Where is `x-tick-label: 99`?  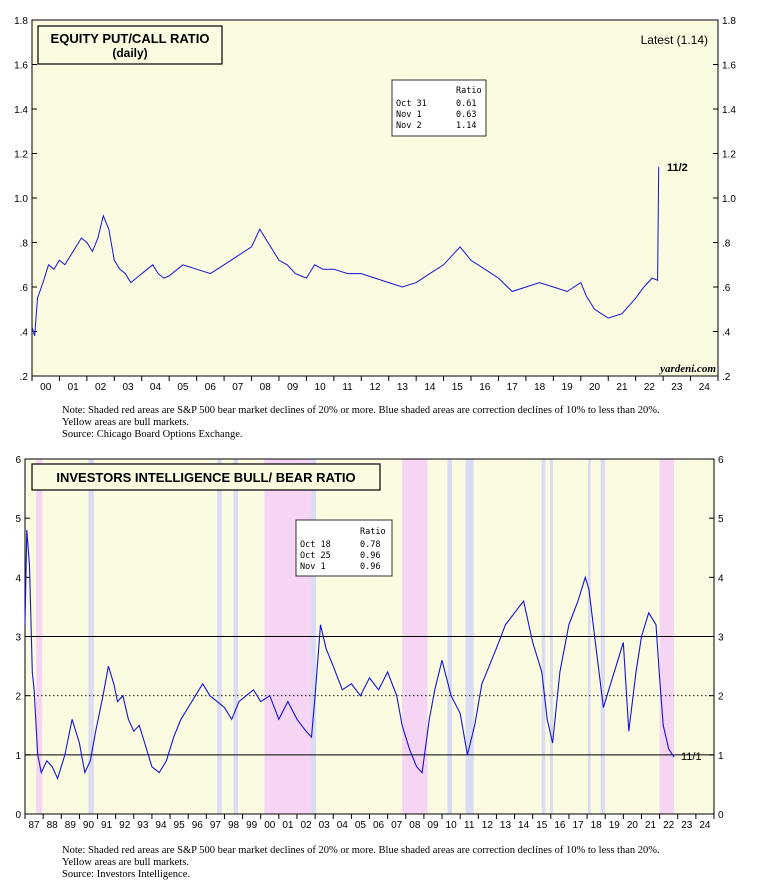
x-tick-label: 99 is located at coordinates (252, 825).